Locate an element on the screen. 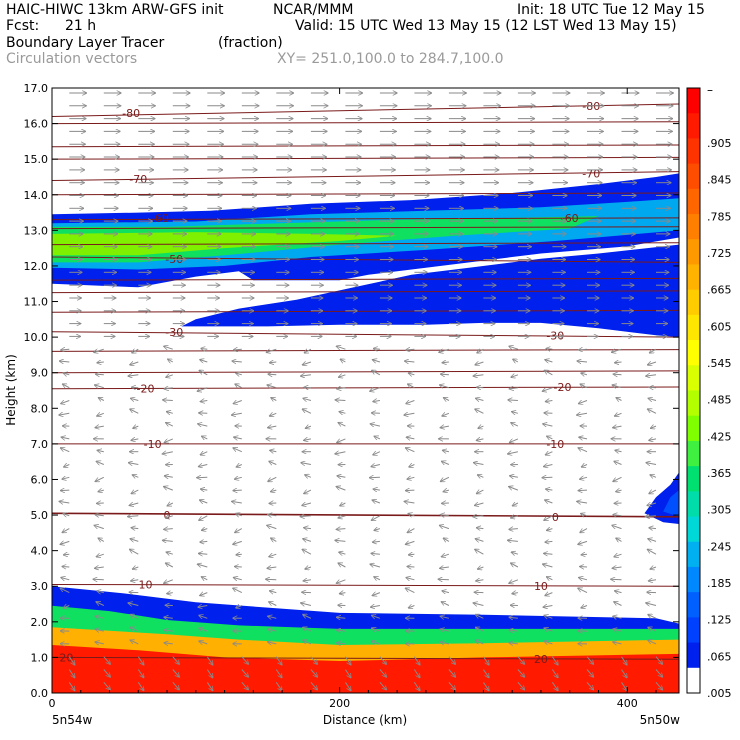 This screenshot has width=740, height=740. y-tick-label: 1.0 is located at coordinates (40, 657).